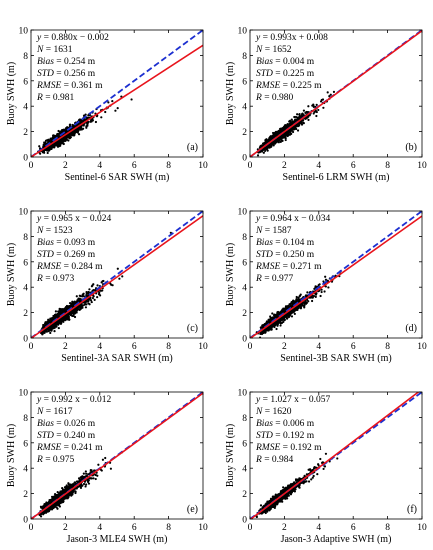 The height and width of the screenshot is (550, 433). Describe the element at coordinates (40, 50) in the screenshot. I see `stat-name: N` at that location.